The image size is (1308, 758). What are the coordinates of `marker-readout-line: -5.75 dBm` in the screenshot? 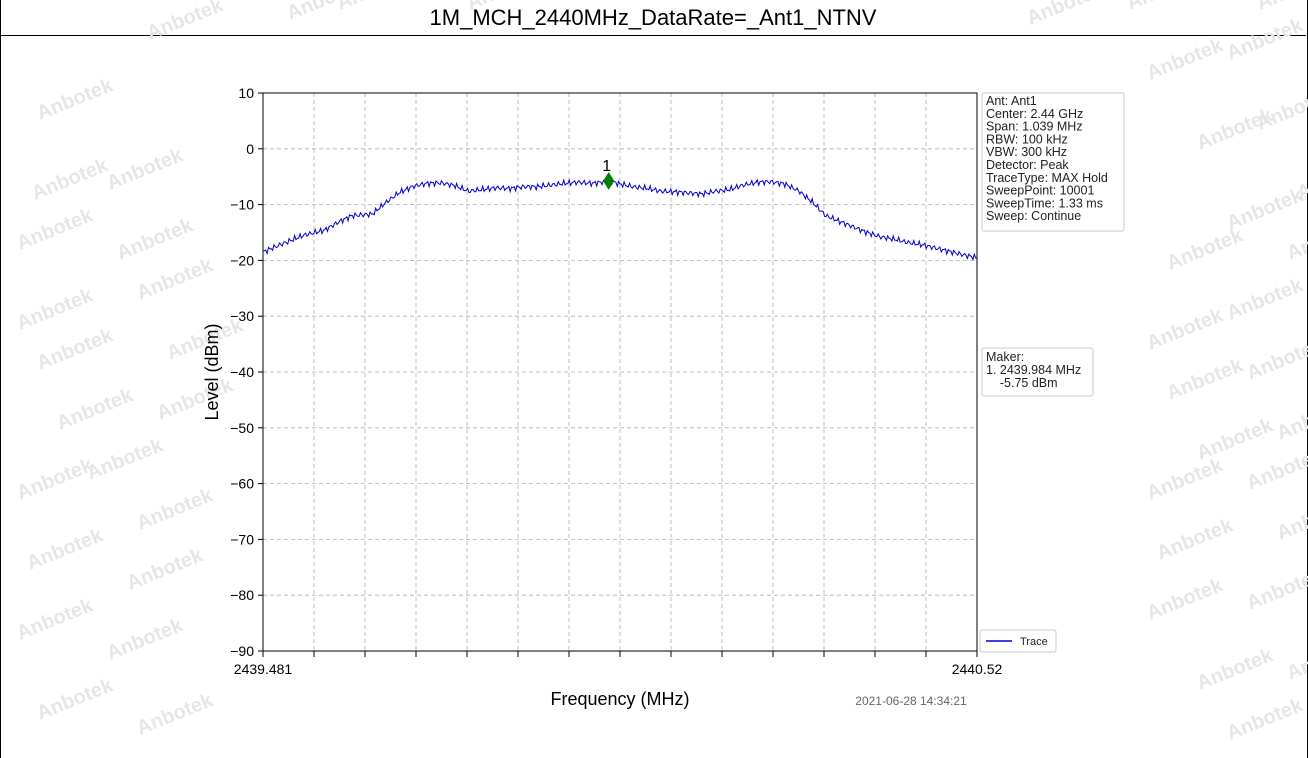 It's located at (1022, 383).